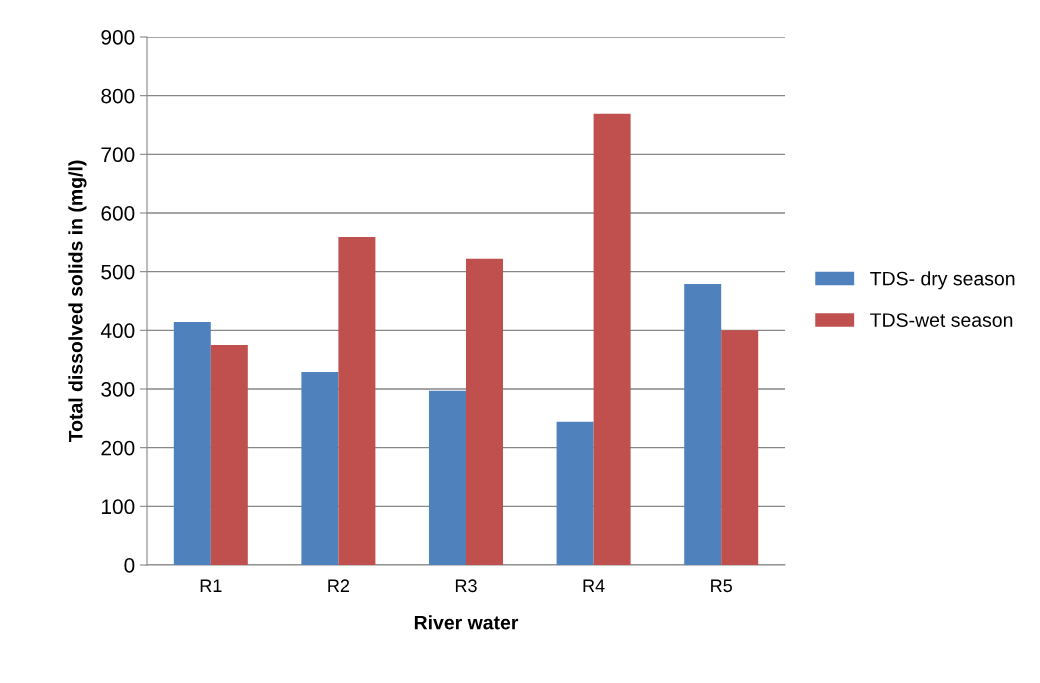  What do you see at coordinates (118, 213) in the screenshot?
I see `y-tick-label: 600` at bounding box center [118, 213].